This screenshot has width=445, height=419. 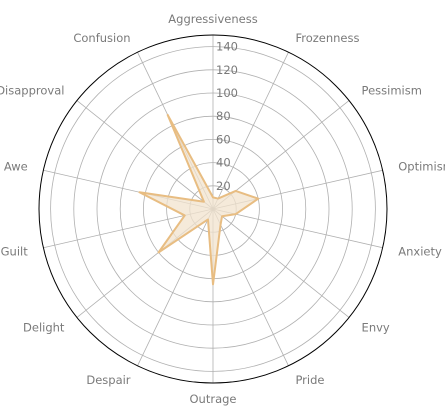 I want to click on radial-tick-label: 120, so click(x=227, y=70).